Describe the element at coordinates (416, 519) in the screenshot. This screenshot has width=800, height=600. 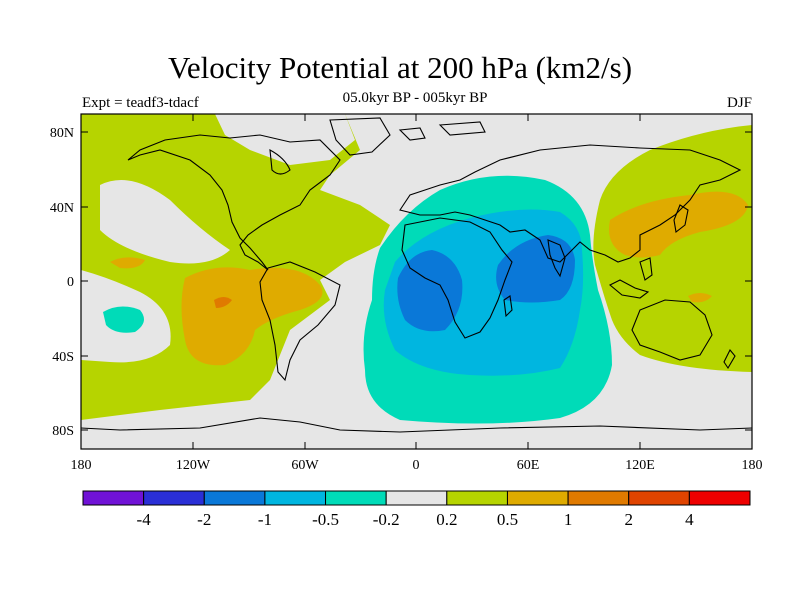
I see `colorbar-labels: -4 -2 -1 -0.5 -0.2 0.2 0.5 1 2 4` at that location.